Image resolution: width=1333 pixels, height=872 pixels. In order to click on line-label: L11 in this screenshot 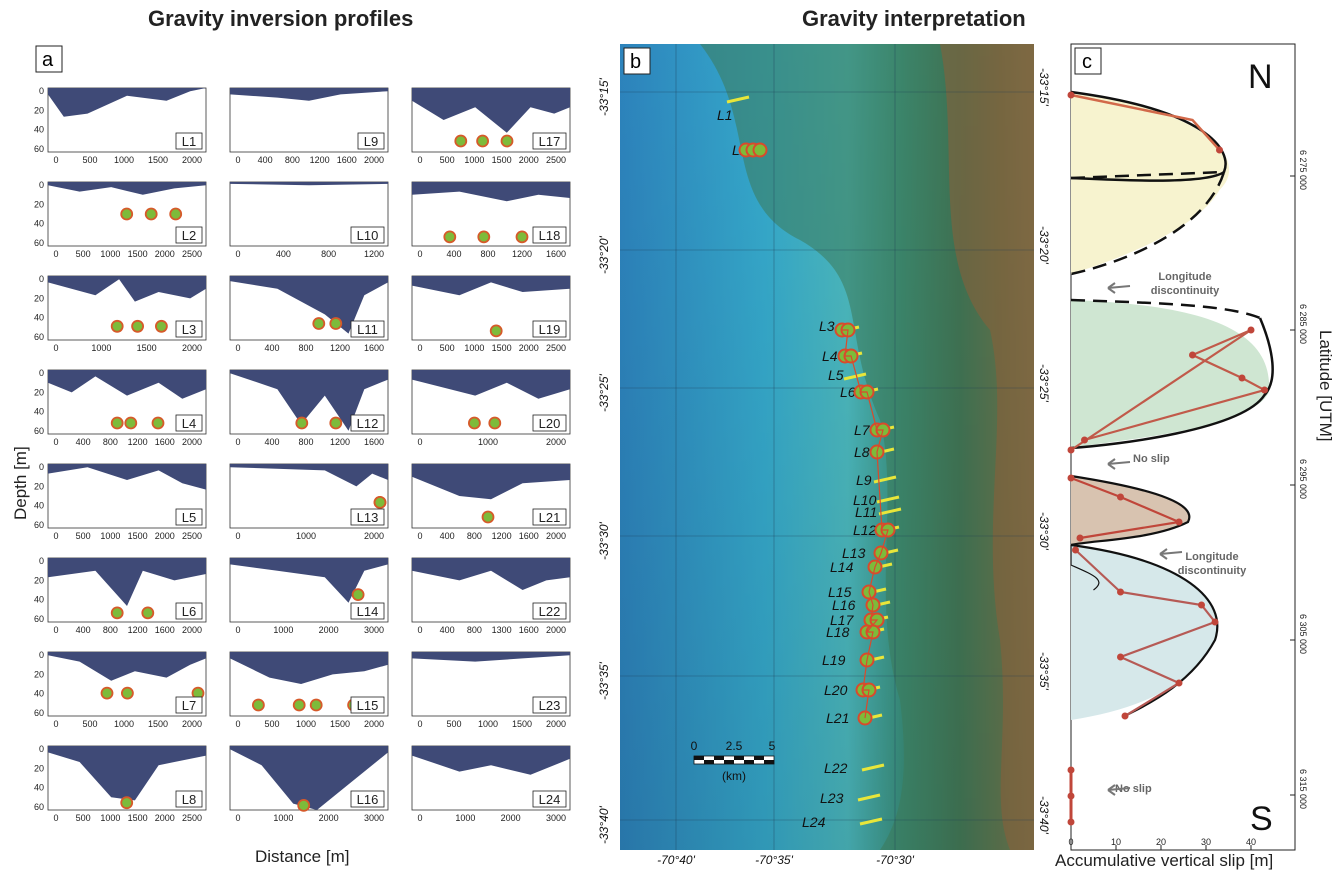, I will do `click(866, 512)`.